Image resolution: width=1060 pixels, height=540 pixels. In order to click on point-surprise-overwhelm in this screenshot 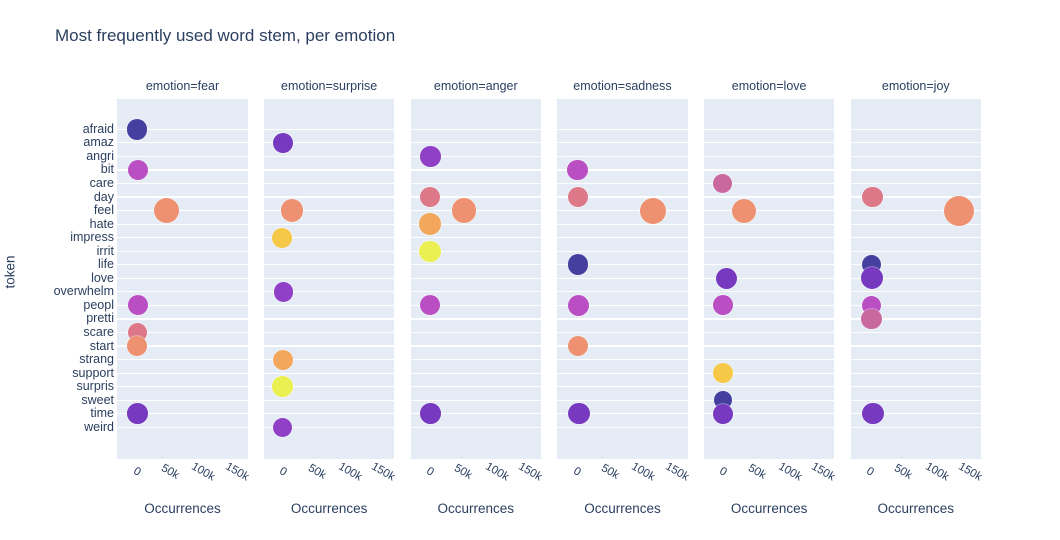, I will do `click(283, 292)`.